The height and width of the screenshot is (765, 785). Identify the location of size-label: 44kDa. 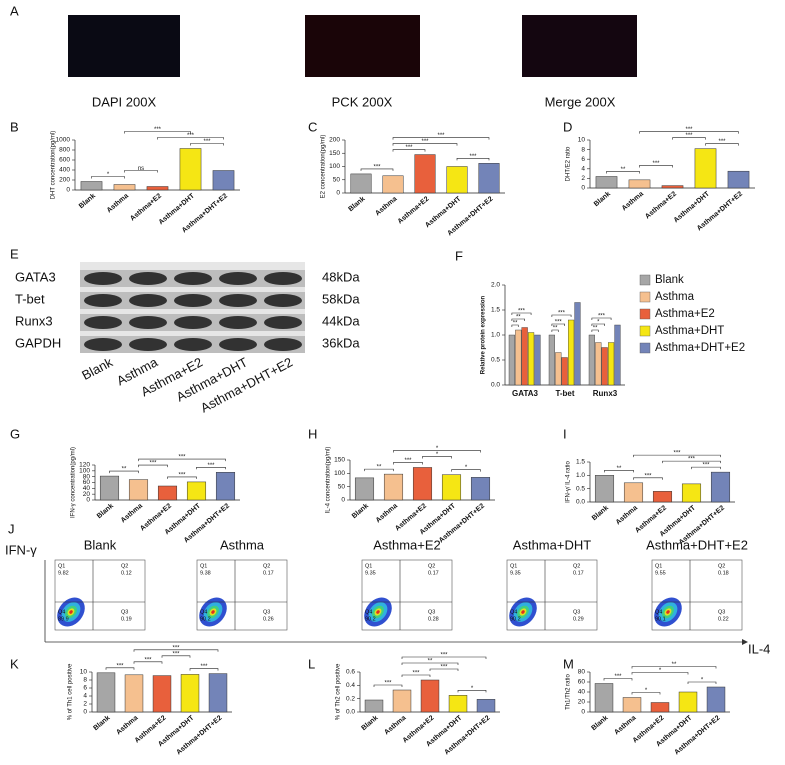
(341, 320).